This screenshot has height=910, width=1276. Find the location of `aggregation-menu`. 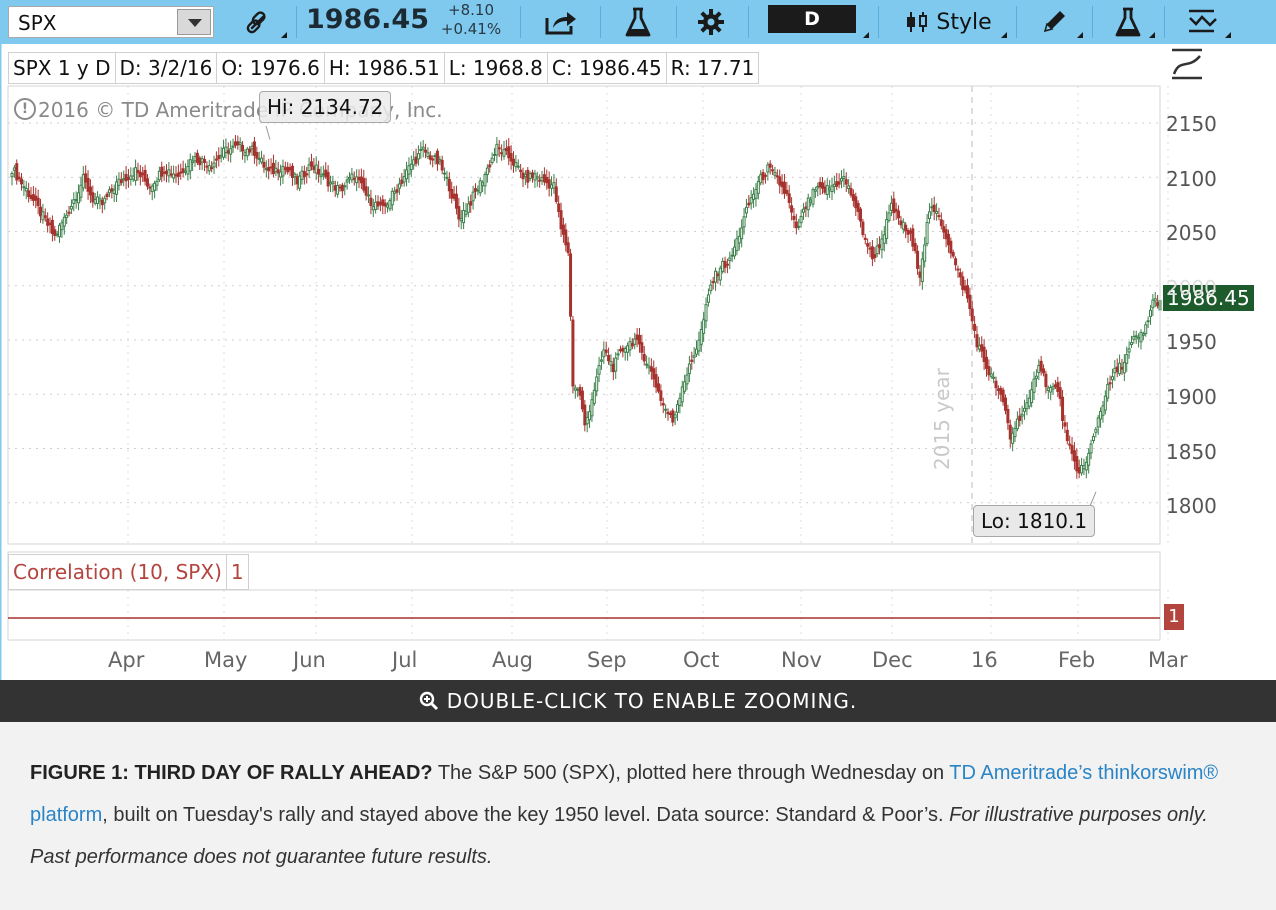

aggregation-menu is located at coordinates (864, 22).